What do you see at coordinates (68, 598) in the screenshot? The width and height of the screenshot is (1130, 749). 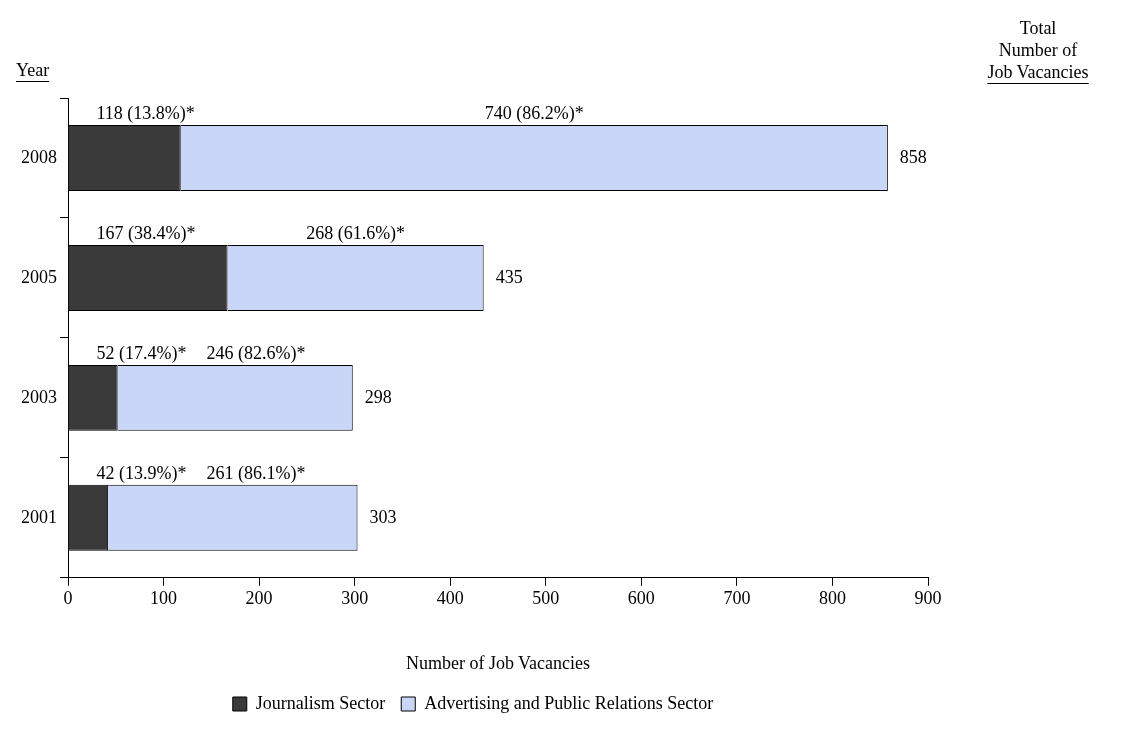 I see `x-tick-label: 0` at bounding box center [68, 598].